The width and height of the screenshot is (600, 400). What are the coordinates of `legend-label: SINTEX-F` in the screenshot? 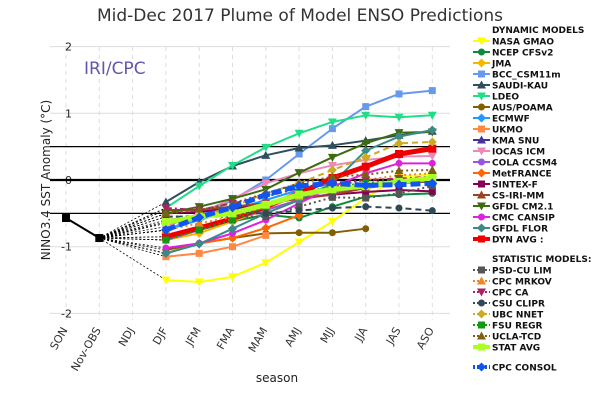 It's located at (515, 186).